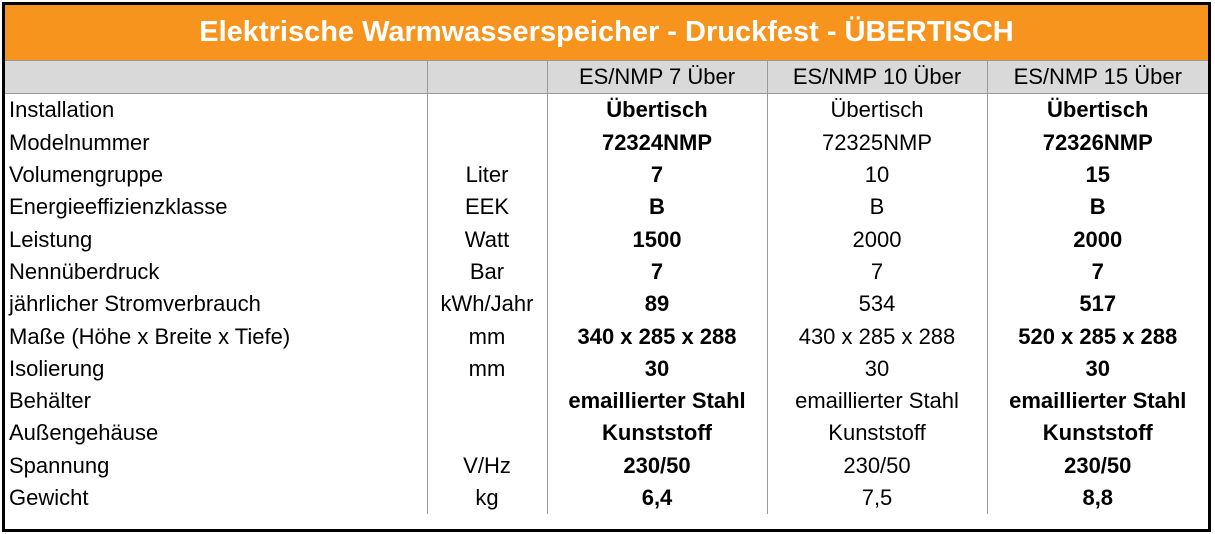 This screenshot has height=534, width=1215. What do you see at coordinates (656, 142) in the screenshot?
I see `value: 72324NMP` at bounding box center [656, 142].